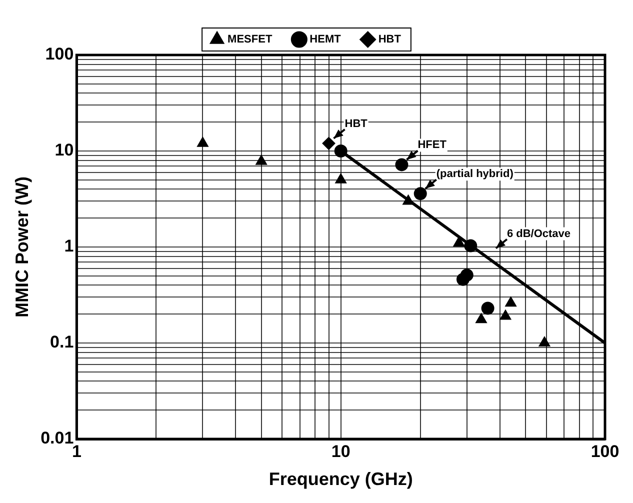  Describe the element at coordinates (538, 234) in the screenshot. I see `annotation: 6 dB/Octave` at that location.